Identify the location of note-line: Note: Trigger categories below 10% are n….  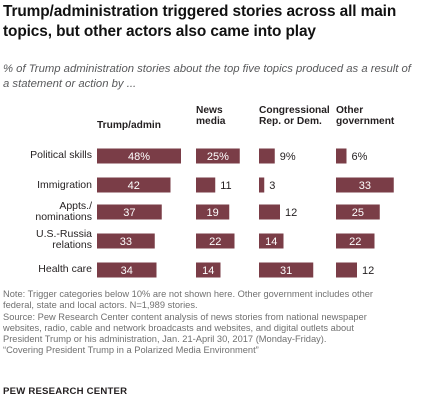
(188, 294).